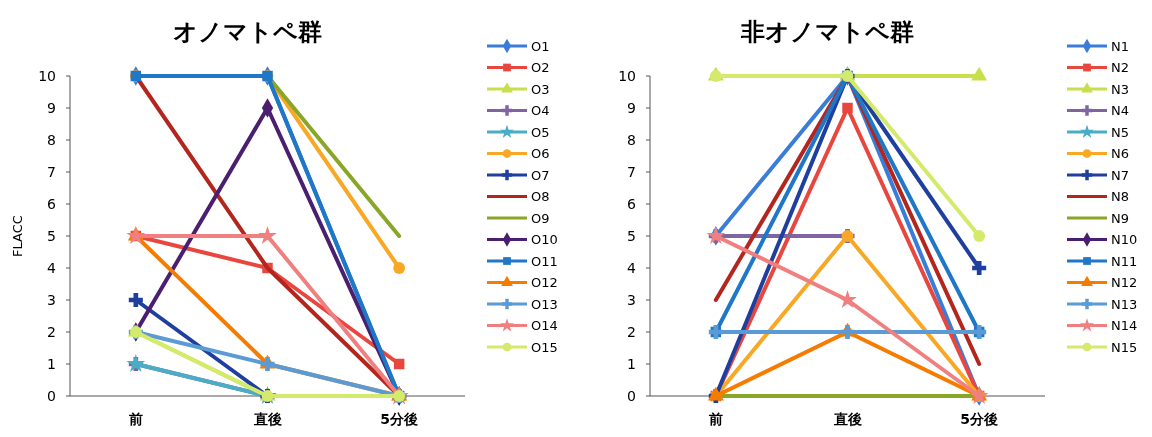 The width and height of the screenshot is (1152, 437). Describe the element at coordinates (540, 154) in the screenshot. I see `legend-label: O6` at that location.